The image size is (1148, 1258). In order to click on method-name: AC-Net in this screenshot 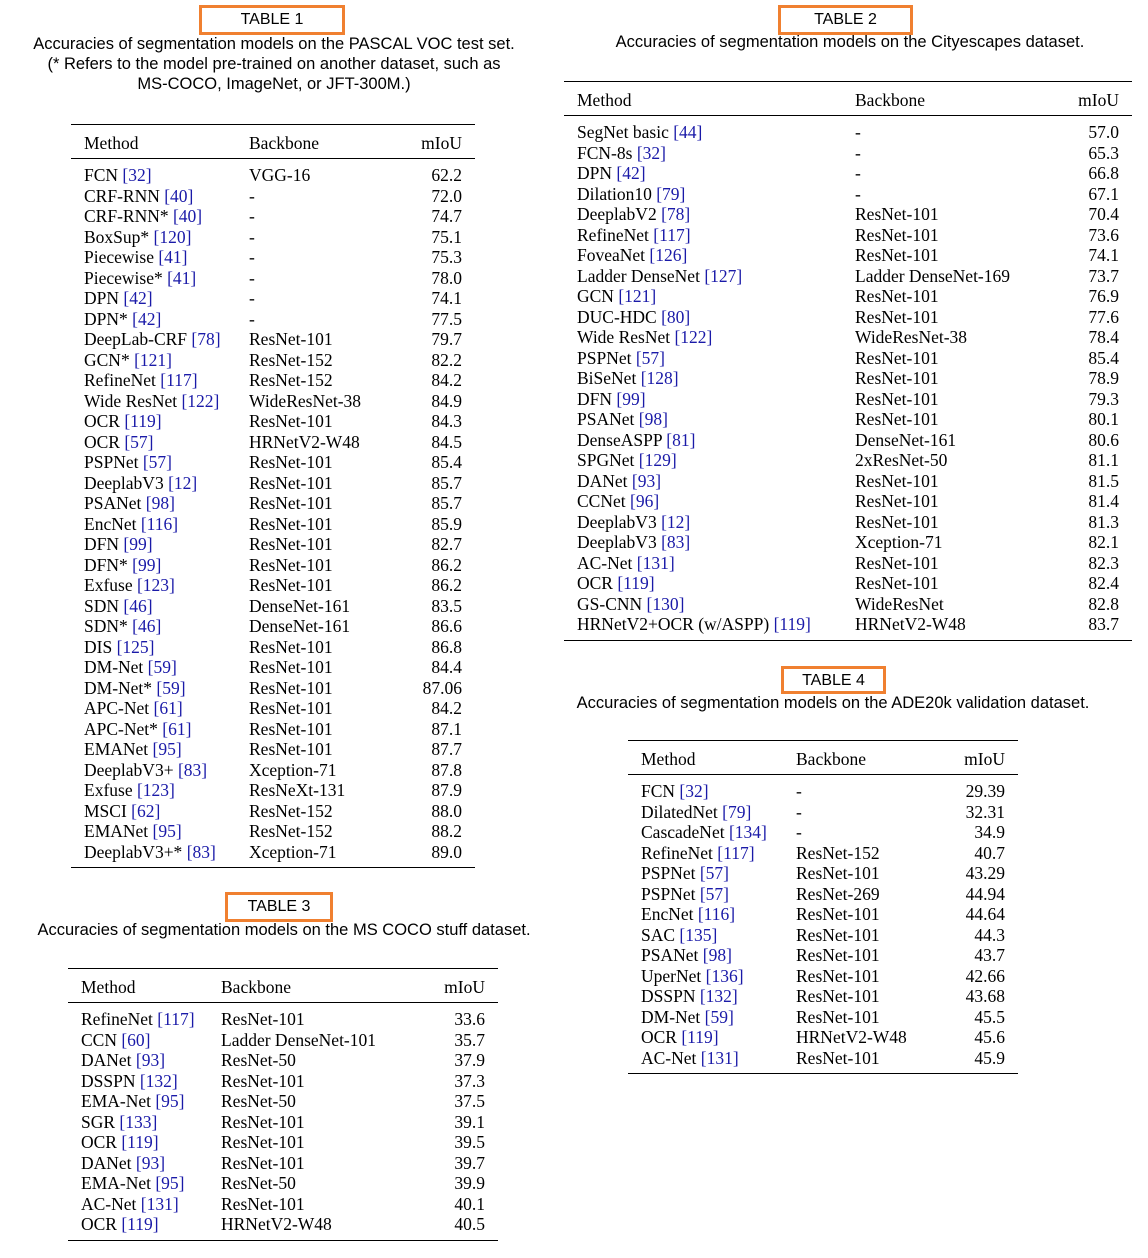, I will do `click(607, 562)`.